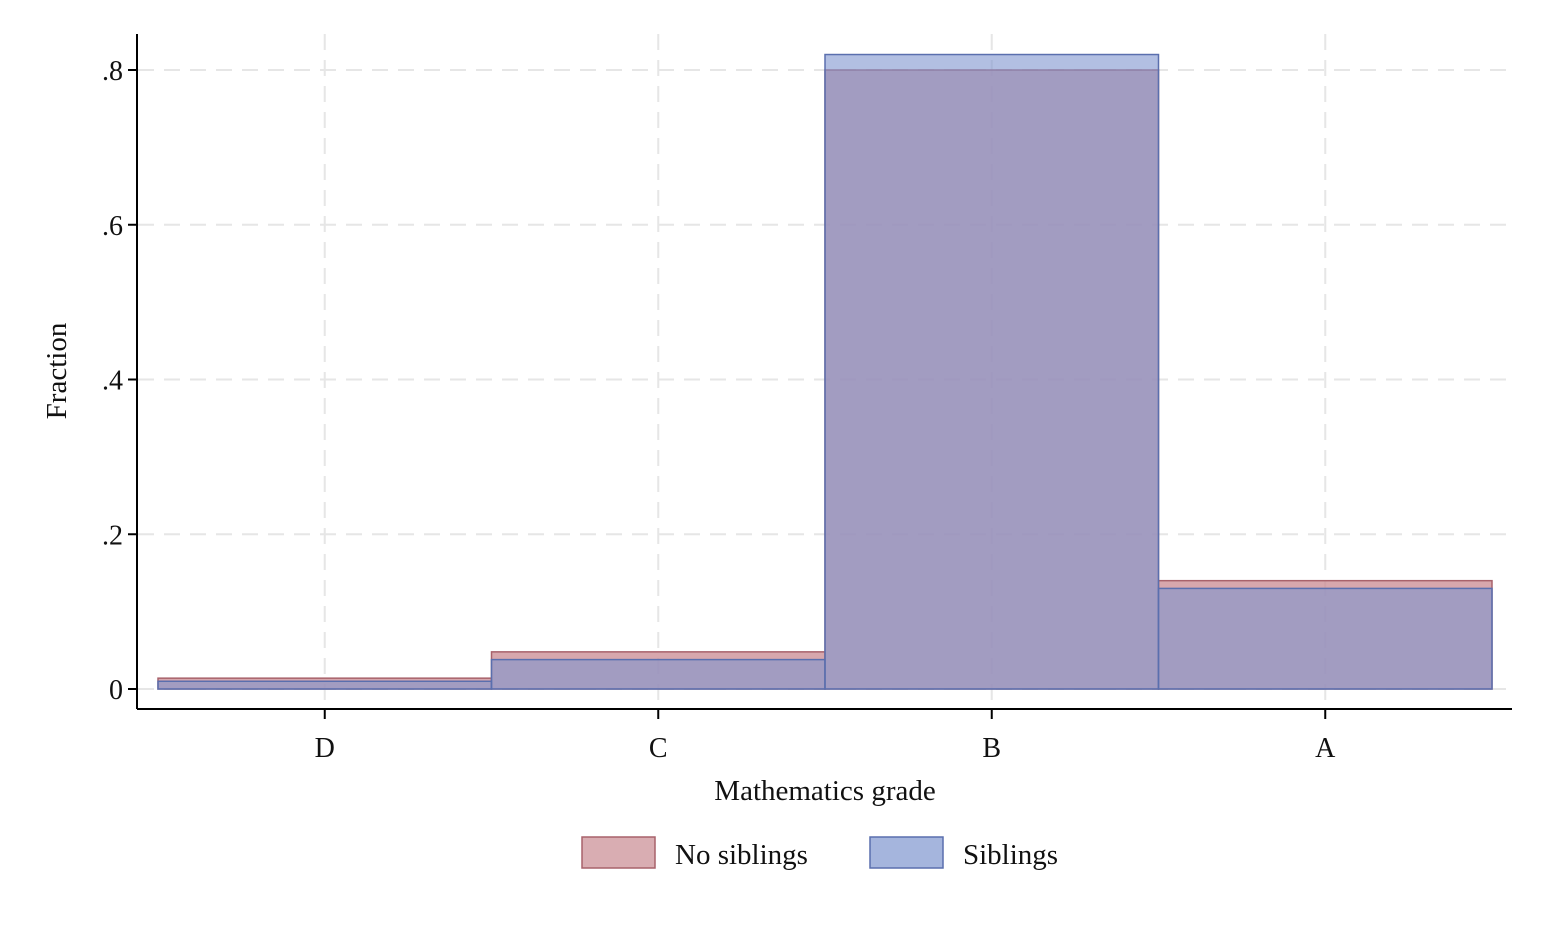 The image size is (1546, 927). What do you see at coordinates (325, 685) in the screenshot?
I see `bar-siblings-D` at bounding box center [325, 685].